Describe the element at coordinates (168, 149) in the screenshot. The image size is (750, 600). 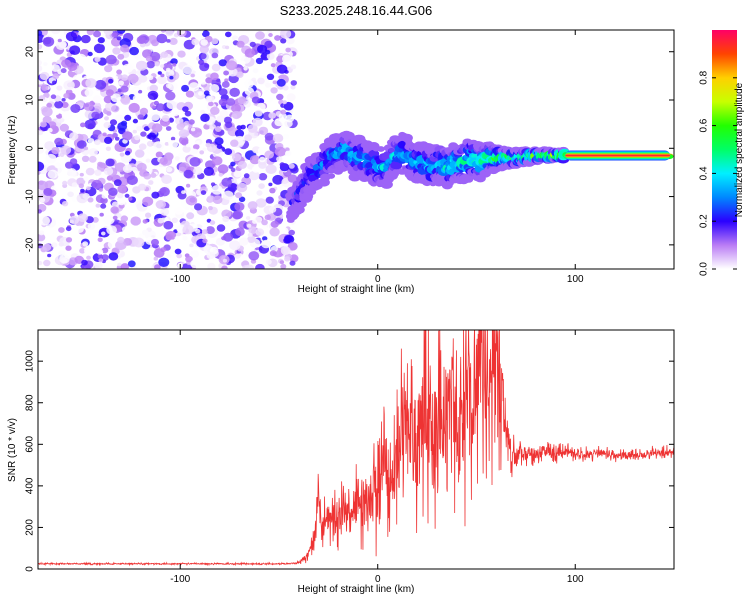
I see `noise-scatter` at that location.